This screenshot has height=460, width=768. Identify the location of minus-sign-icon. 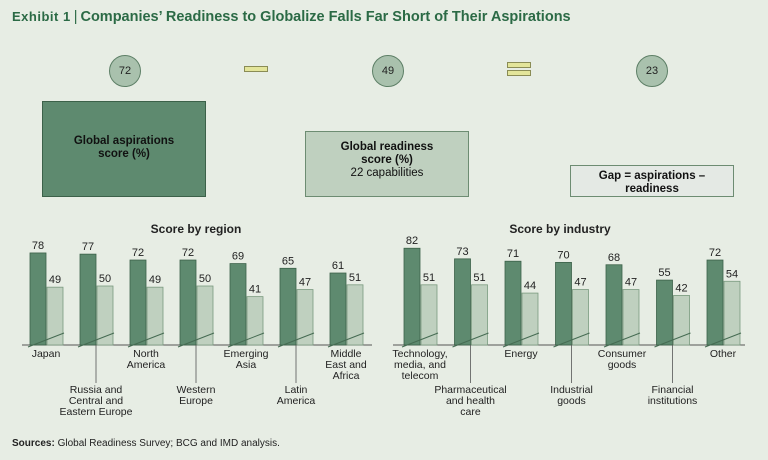
(256, 69).